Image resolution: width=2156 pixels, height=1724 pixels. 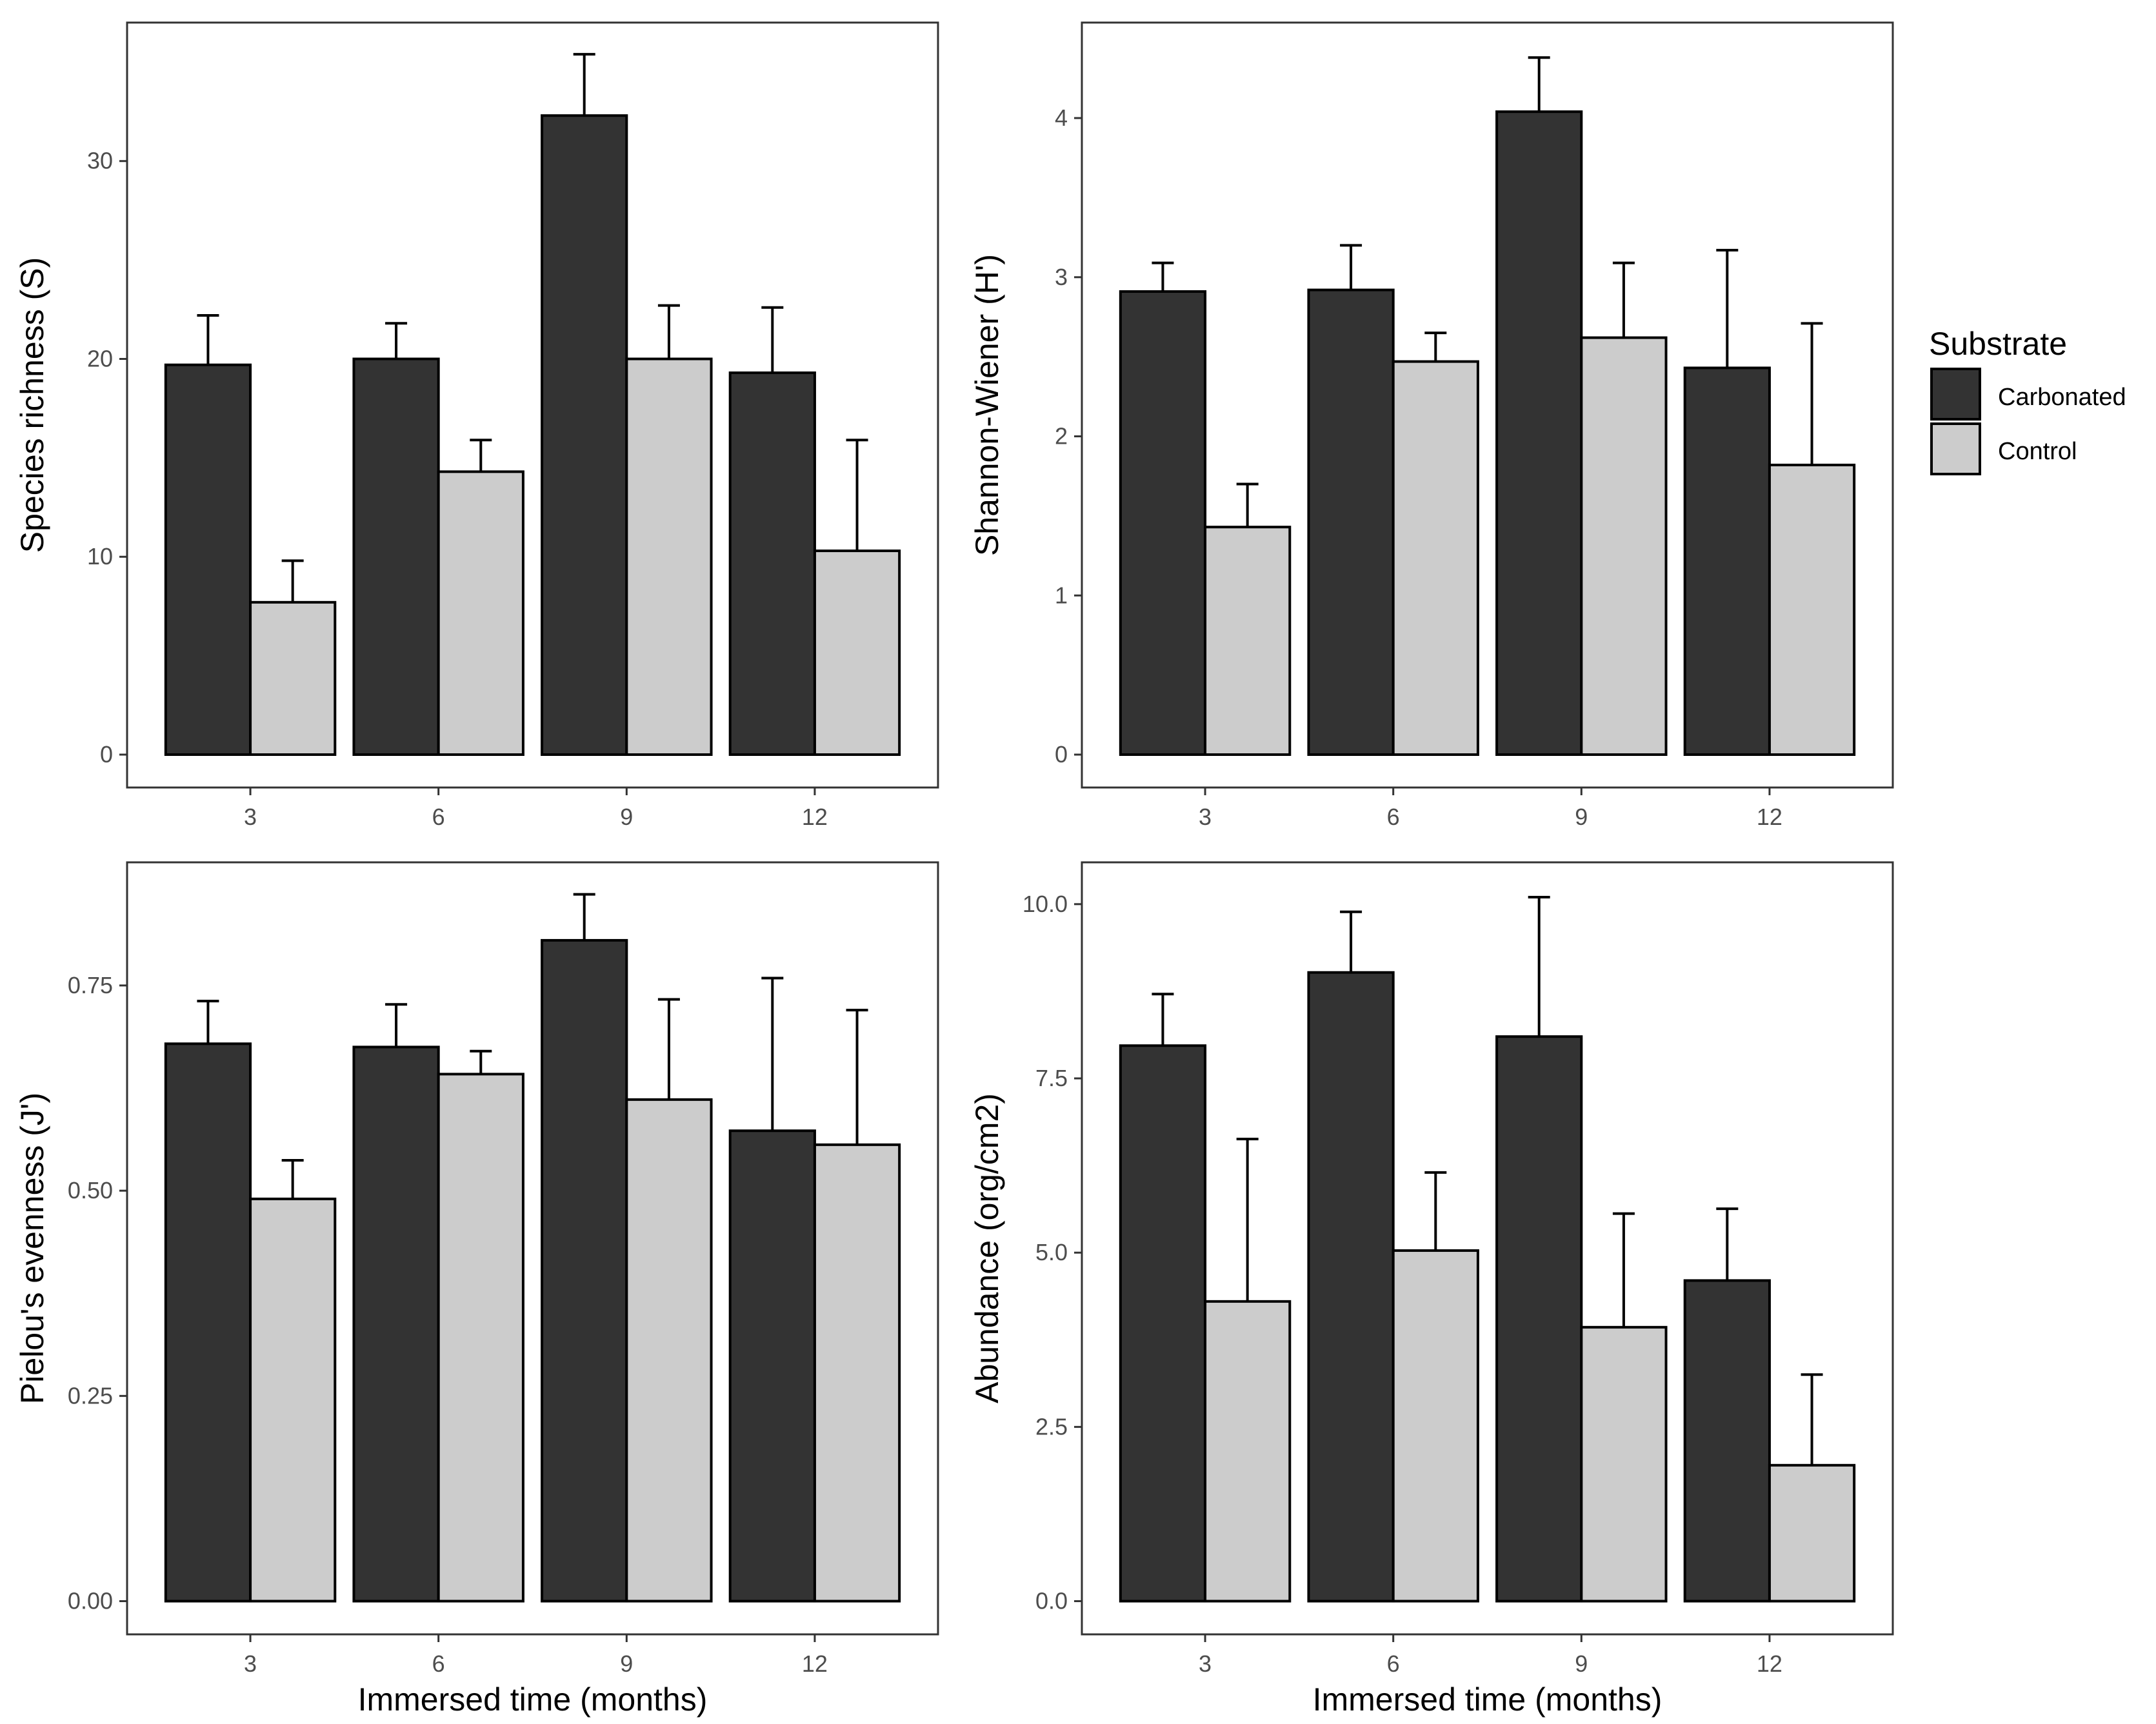 I want to click on y-axis-title: Pielou's evenness (J'), so click(x=32, y=1248).